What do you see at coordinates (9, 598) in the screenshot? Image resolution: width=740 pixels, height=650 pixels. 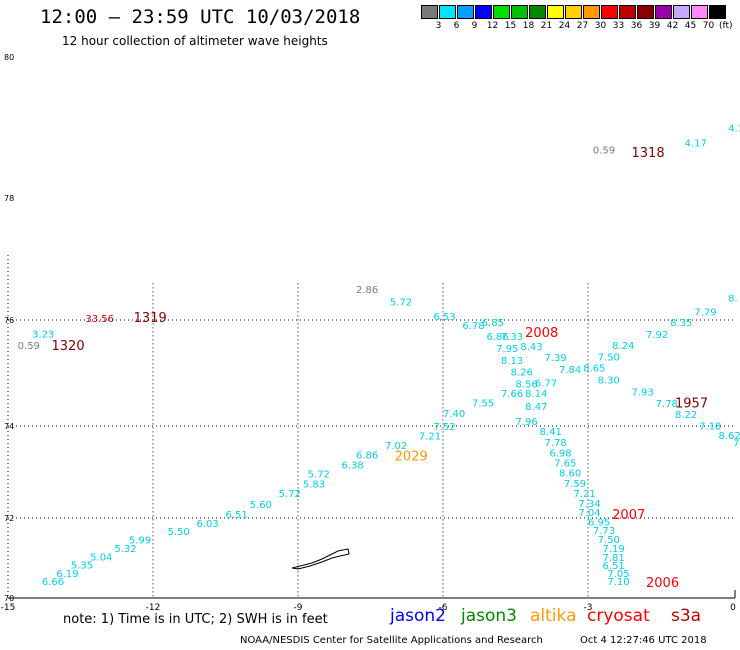 I see `y-tick-label: 70` at bounding box center [9, 598].